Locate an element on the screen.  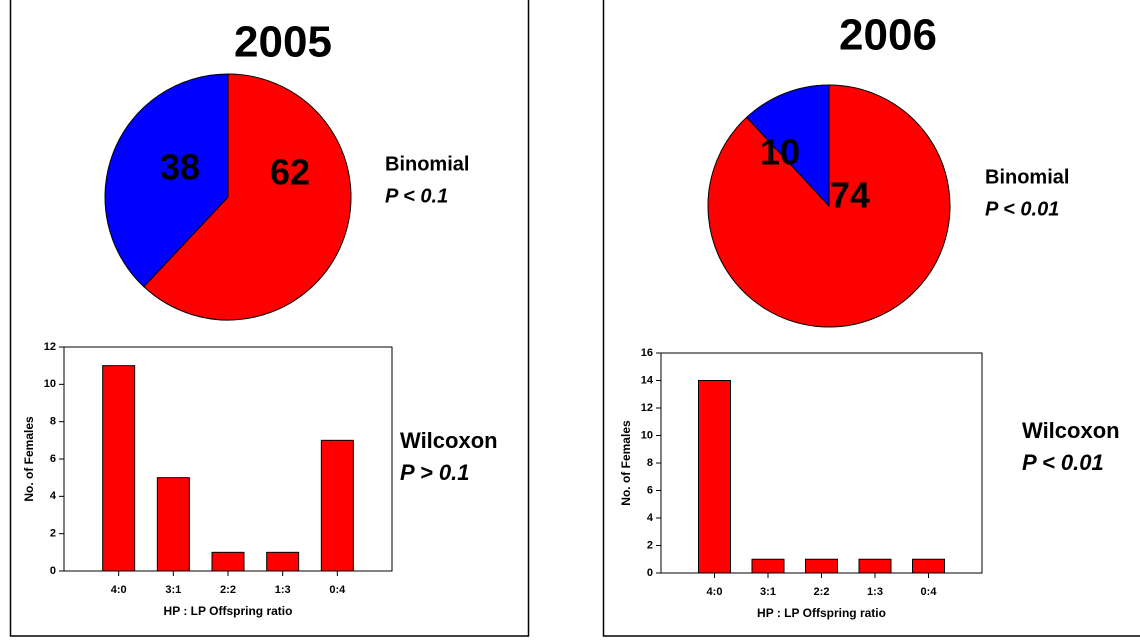
slice-label: 74 is located at coordinates (850, 195).